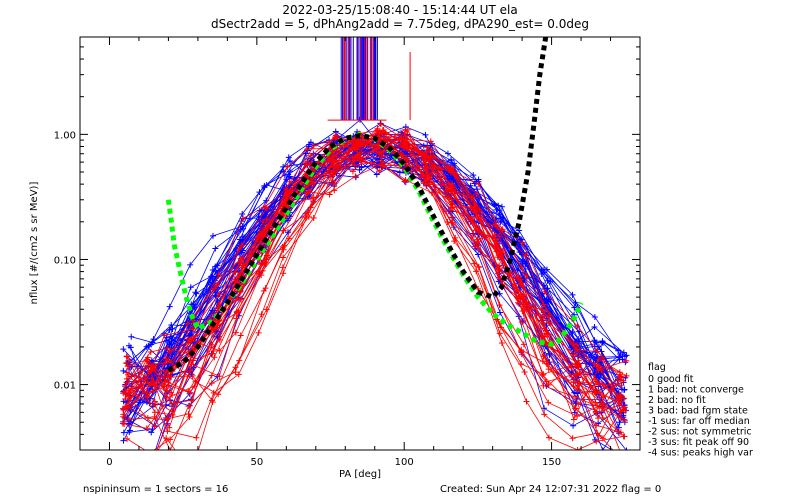 This screenshot has width=800, height=504. Describe the element at coordinates (700, 453) in the screenshot. I see `legend-entry: -4 sus: peaks high var` at that location.